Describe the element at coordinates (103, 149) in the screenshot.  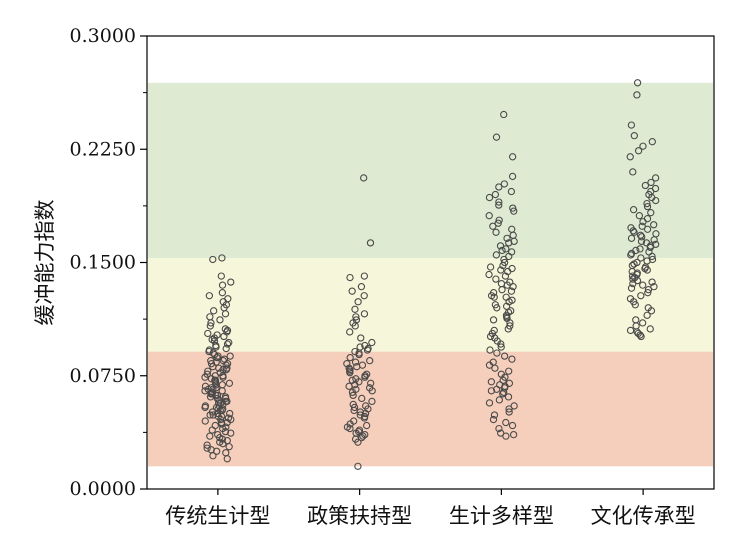
I see `y-tick-label-3: 0.2250` at that location.